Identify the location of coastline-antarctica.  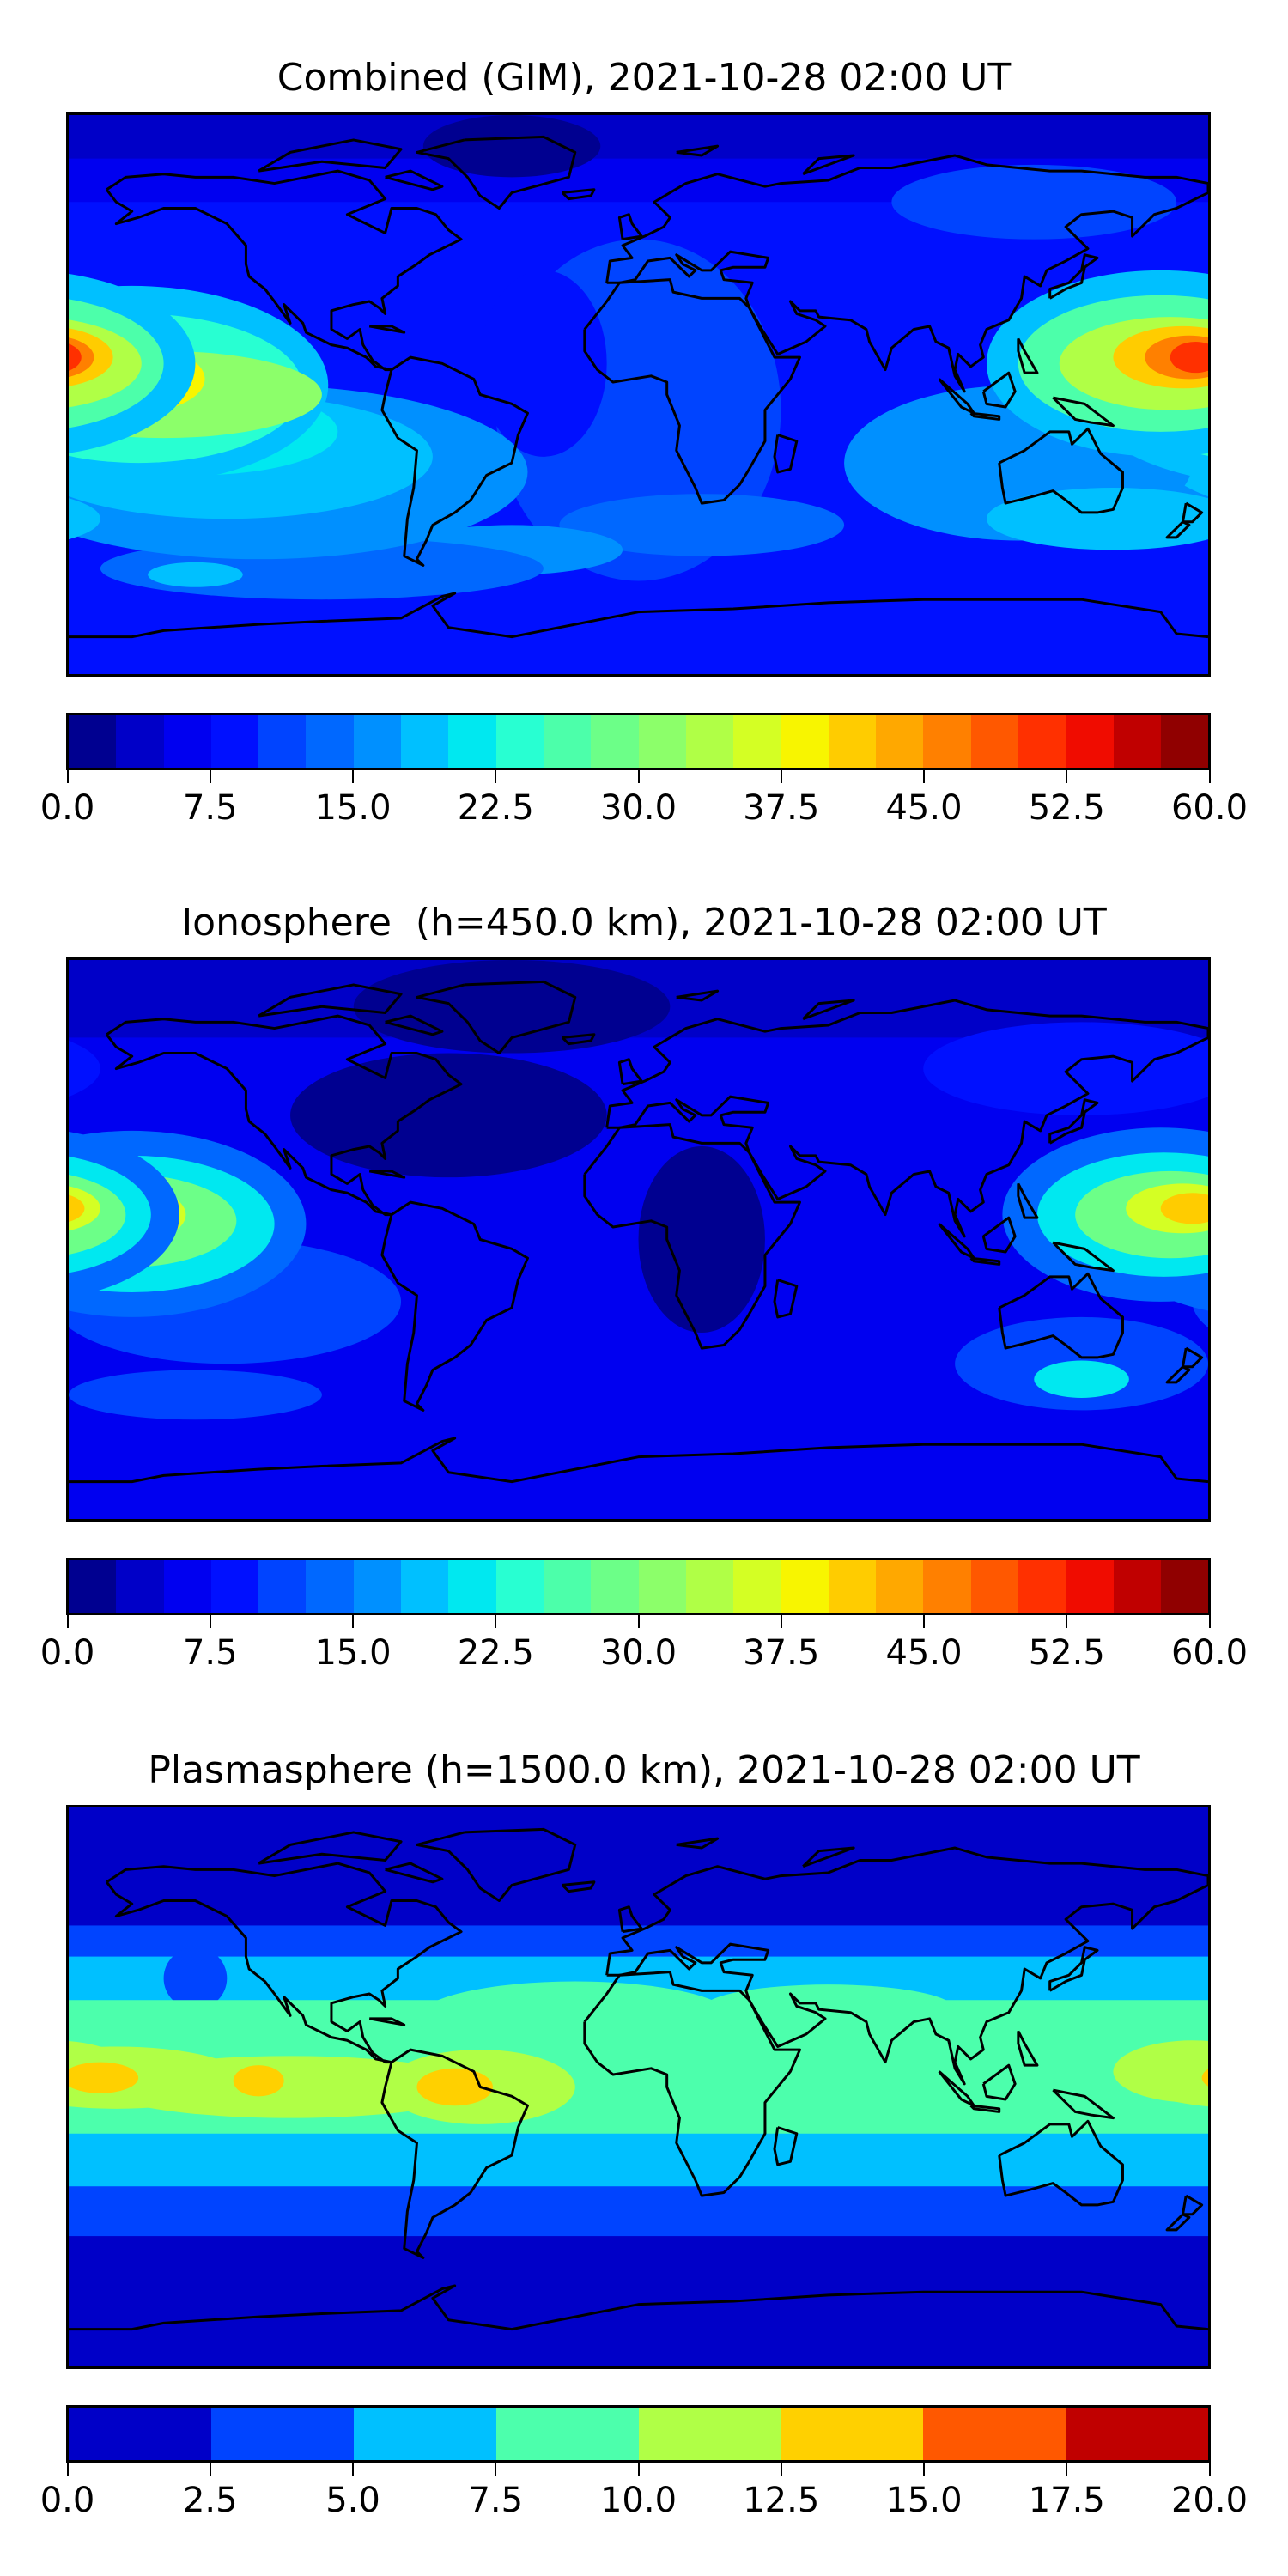
(638, 615).